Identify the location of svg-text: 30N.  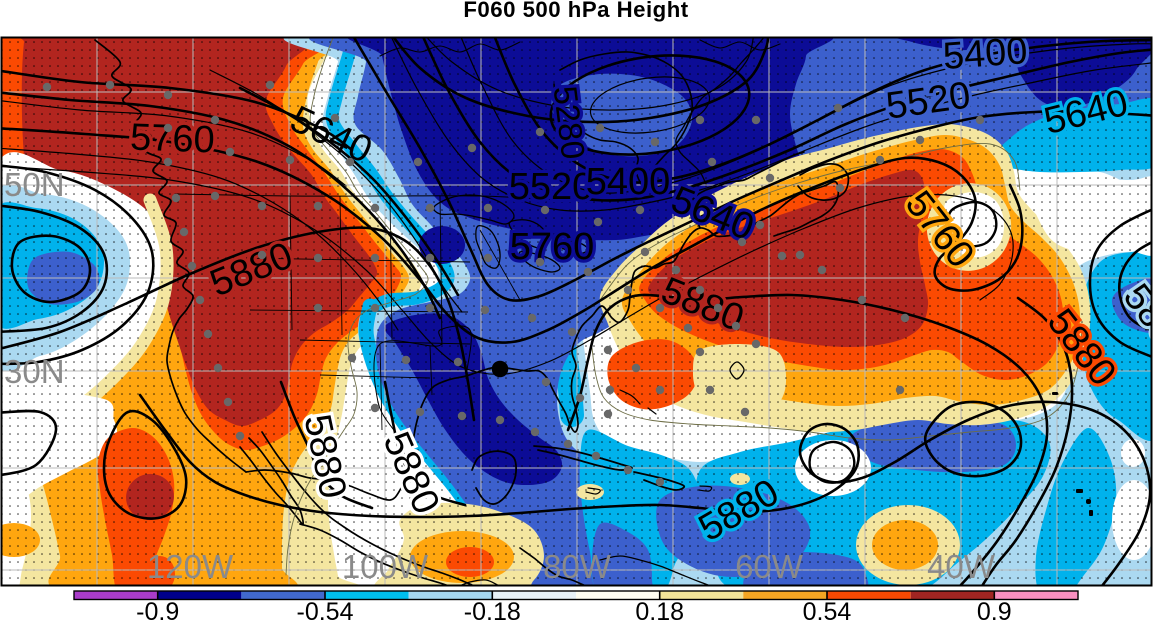
(34, 371).